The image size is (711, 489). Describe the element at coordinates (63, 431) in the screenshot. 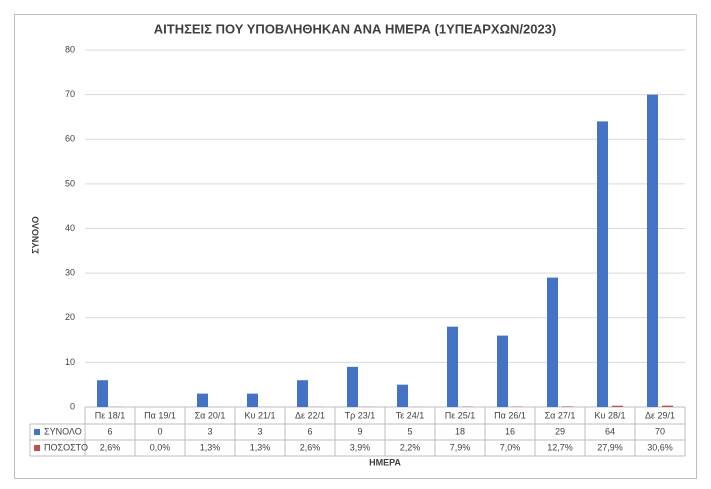

I see `legend-label: ΣΥΝΟΛΟ` at that location.